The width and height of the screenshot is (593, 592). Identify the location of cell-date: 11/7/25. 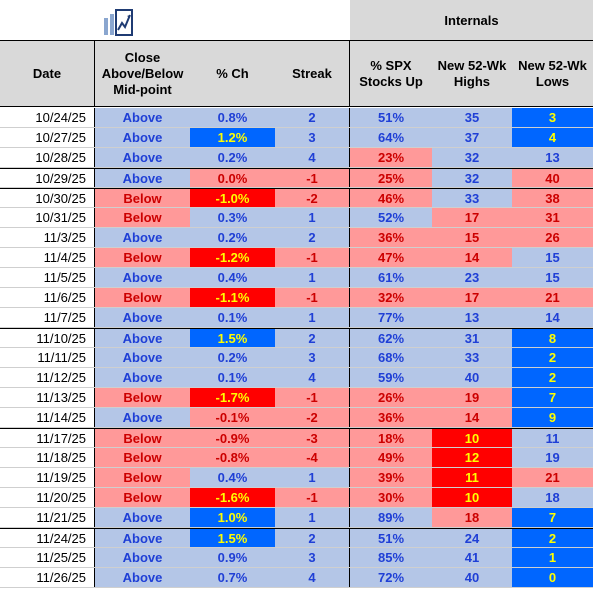
(47, 317).